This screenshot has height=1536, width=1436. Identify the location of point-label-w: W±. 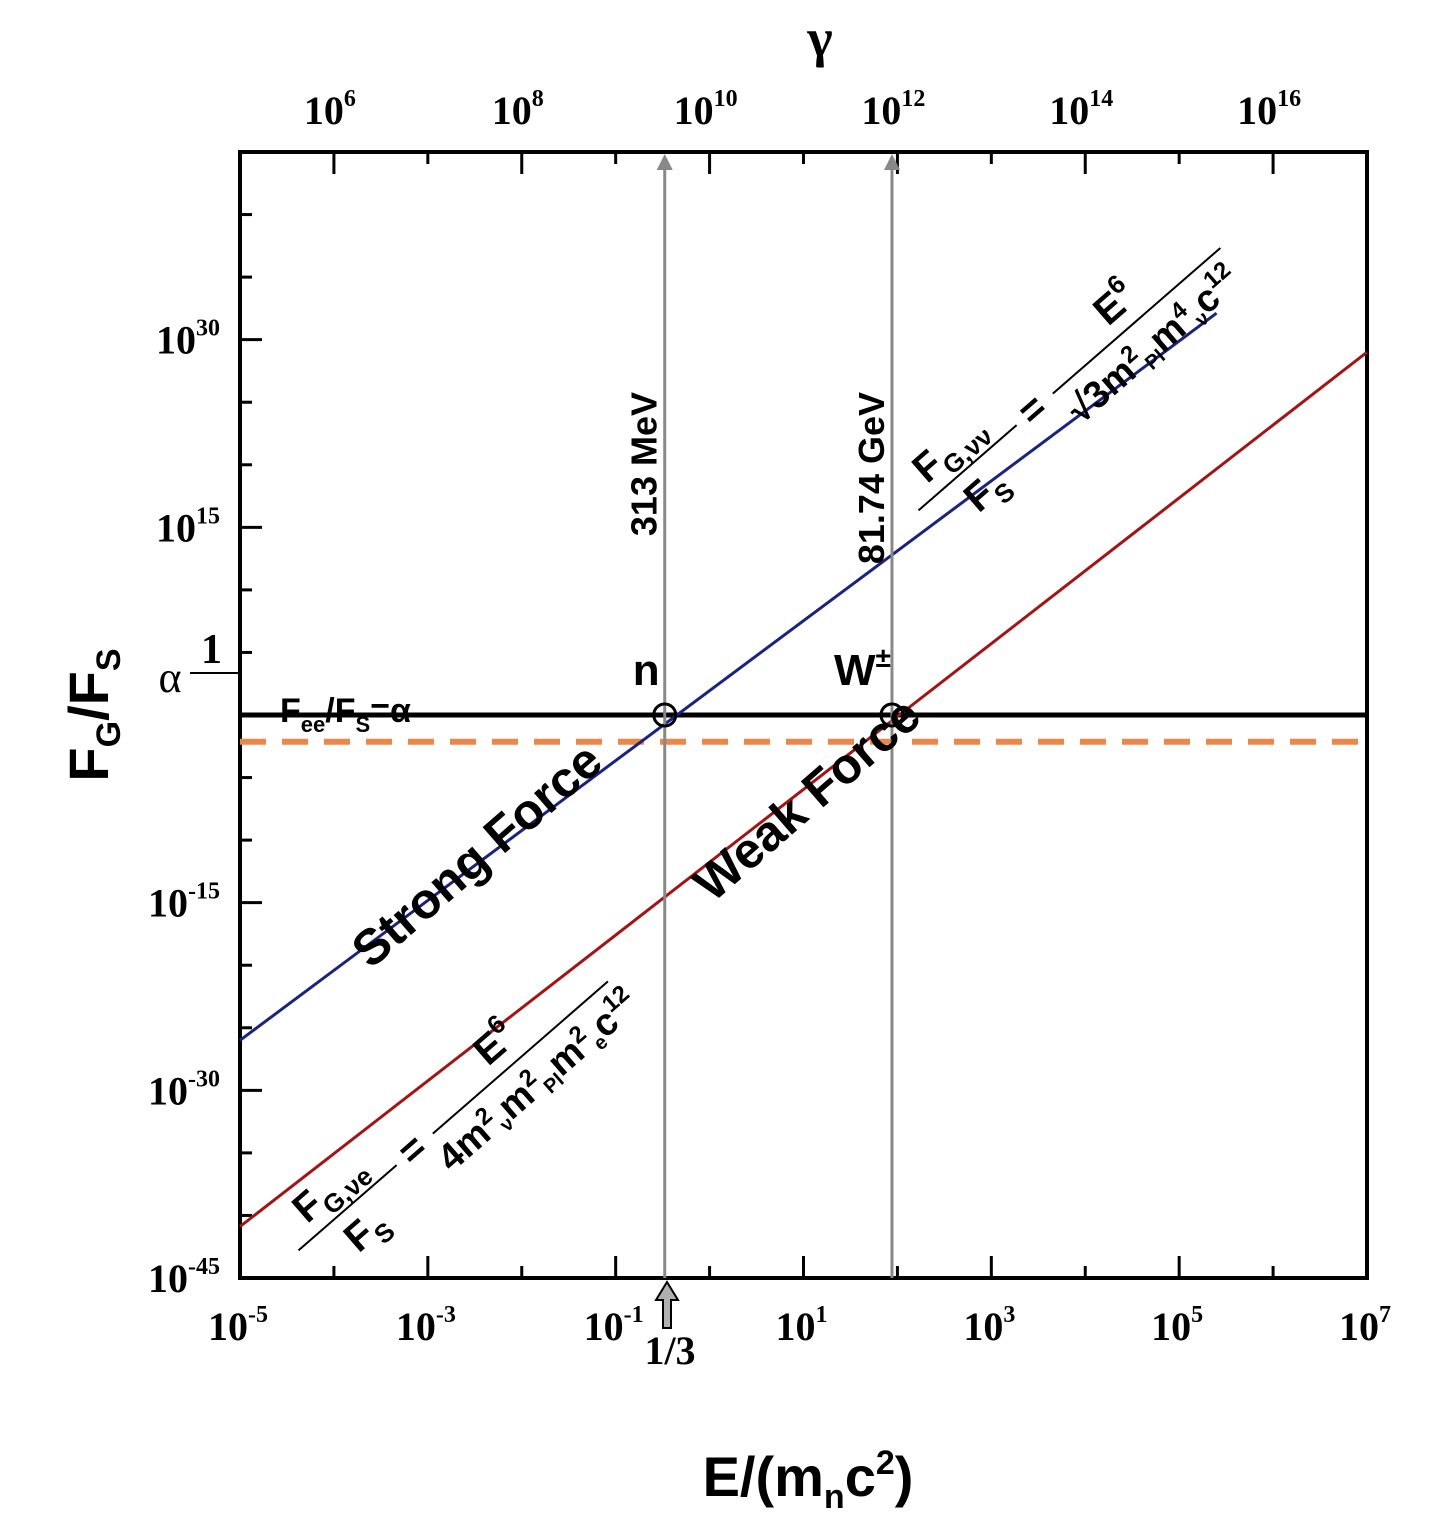
(862, 668).